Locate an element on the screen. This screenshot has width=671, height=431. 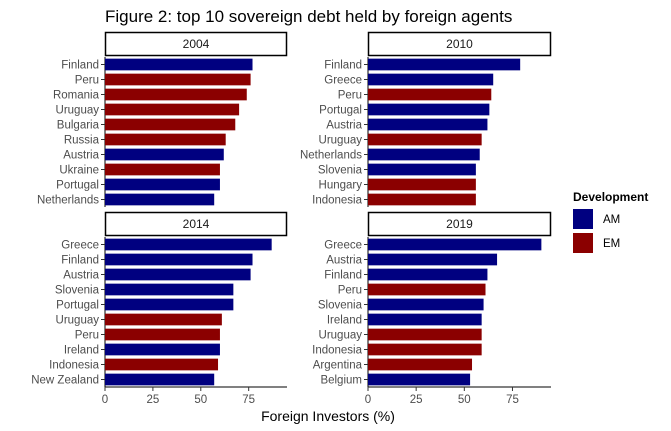
strip-2019 is located at coordinates (459, 224).